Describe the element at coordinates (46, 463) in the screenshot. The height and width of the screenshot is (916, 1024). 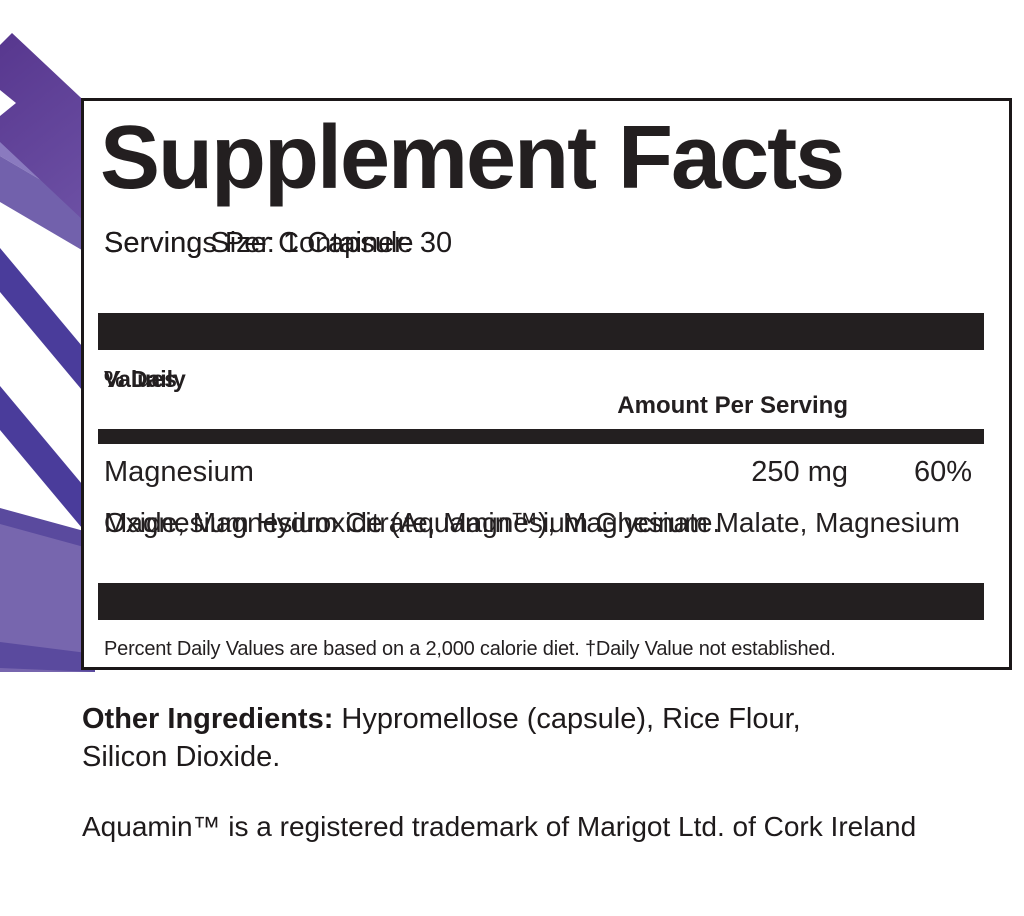
I see `indigo-stripe-lower` at that location.